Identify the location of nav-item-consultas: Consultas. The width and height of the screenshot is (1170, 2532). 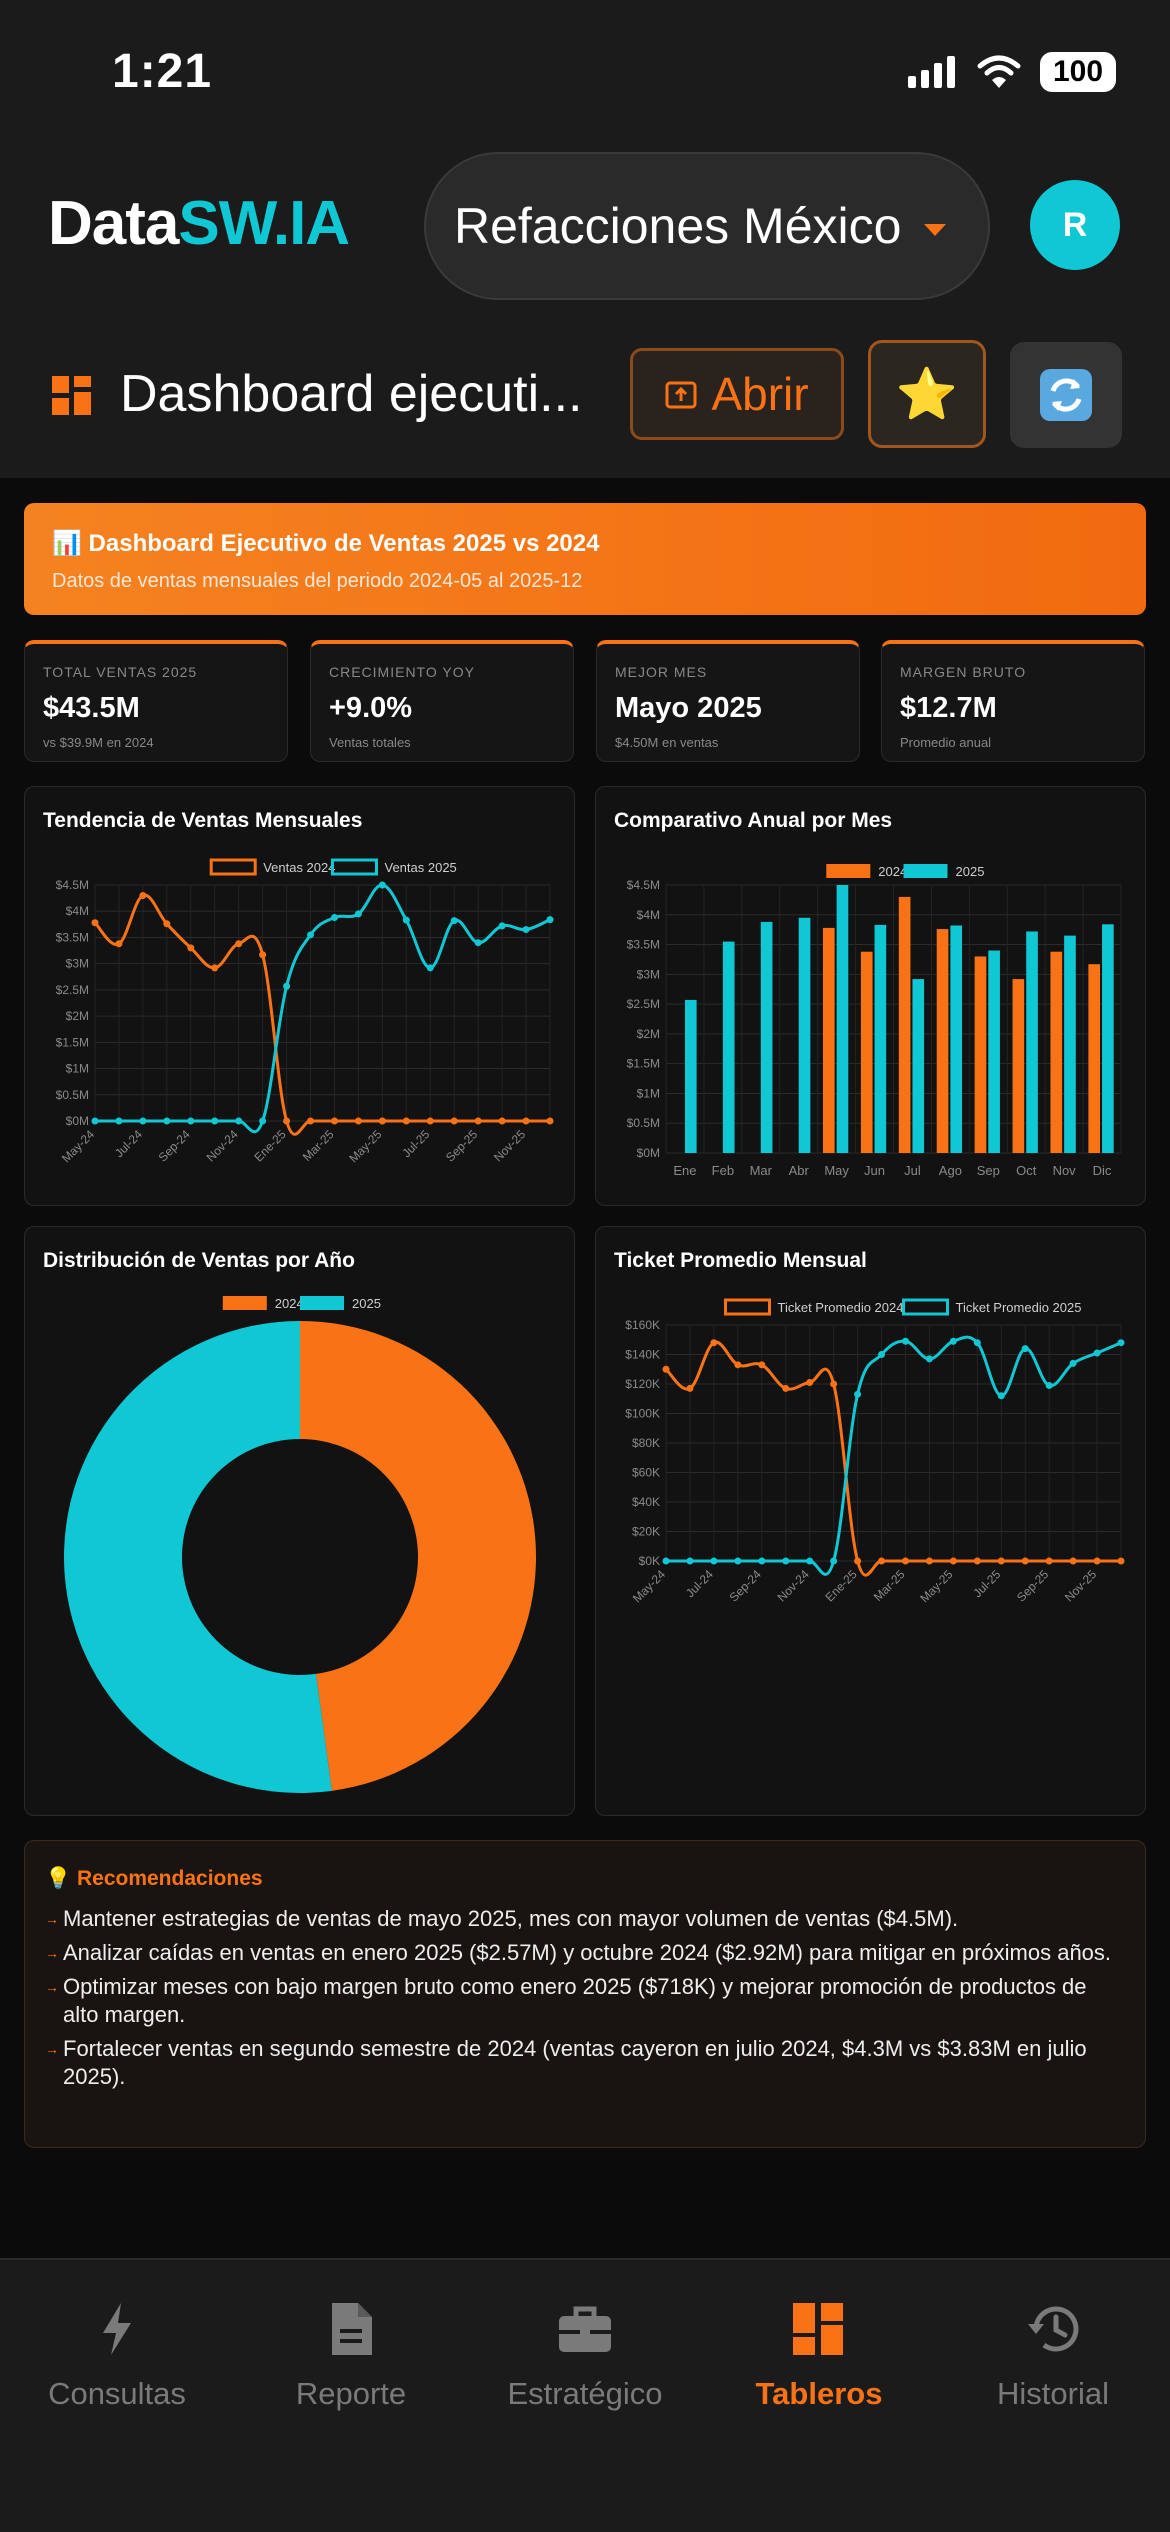
(117, 2354).